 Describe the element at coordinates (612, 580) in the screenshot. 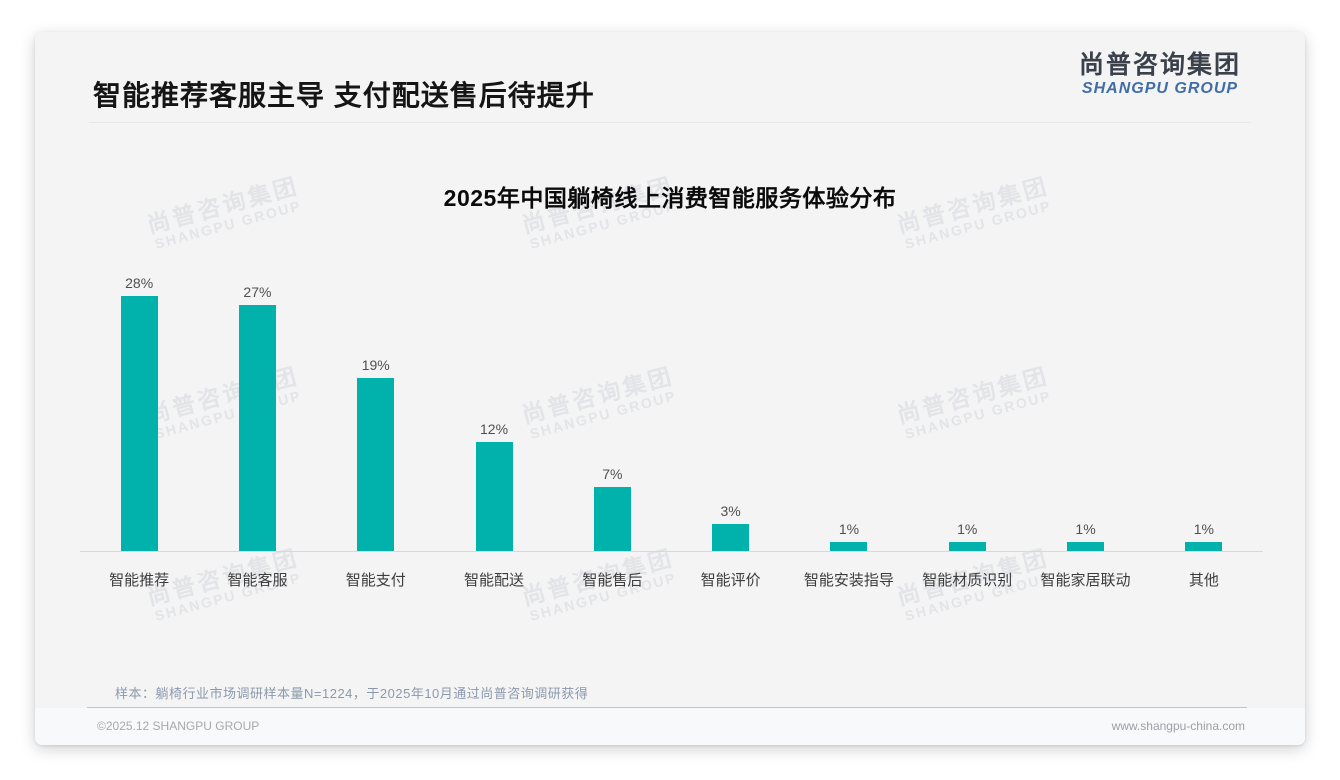

I see `category-label: 智能售后` at that location.